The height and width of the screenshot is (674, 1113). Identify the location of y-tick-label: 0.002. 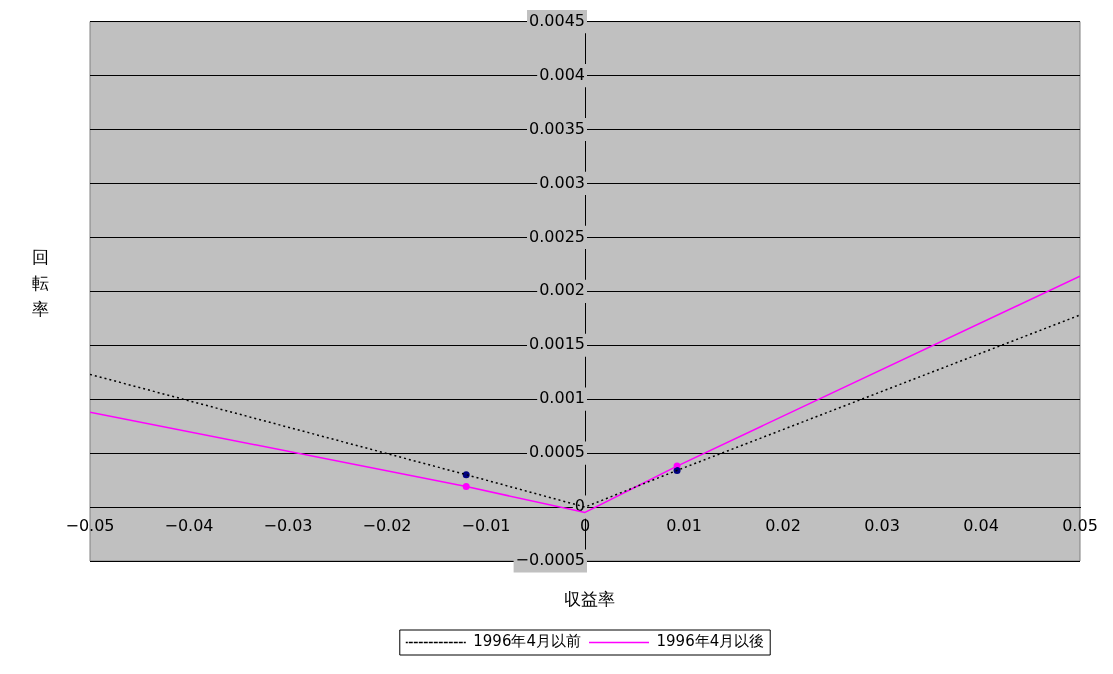
(562, 290).